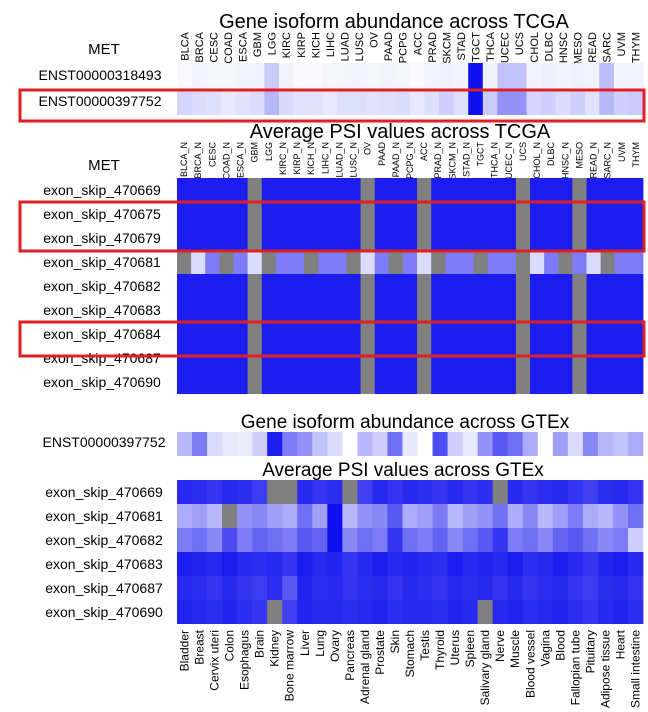 The image size is (648, 712). I want to click on tcga-isoform-col-label: BLCA, so click(185, 45).